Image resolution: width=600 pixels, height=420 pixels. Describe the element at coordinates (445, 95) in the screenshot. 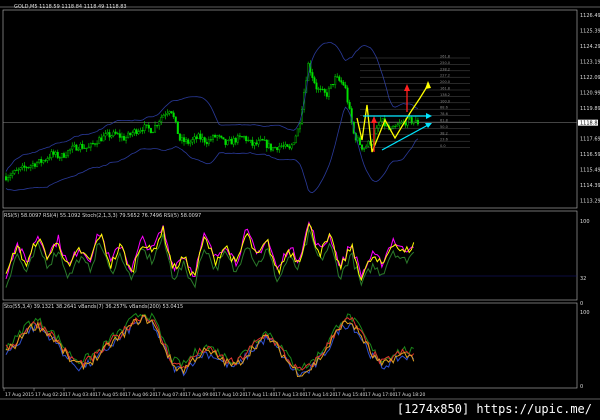

I see `fib-label: 138.2` at that location.